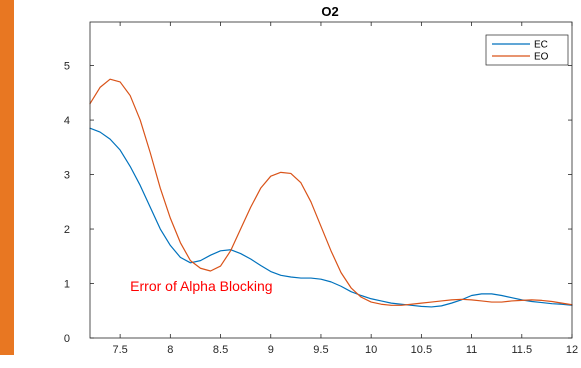 This screenshot has height=368, width=581. Describe the element at coordinates (329, 11) in the screenshot. I see `chart-title: O2` at that location.